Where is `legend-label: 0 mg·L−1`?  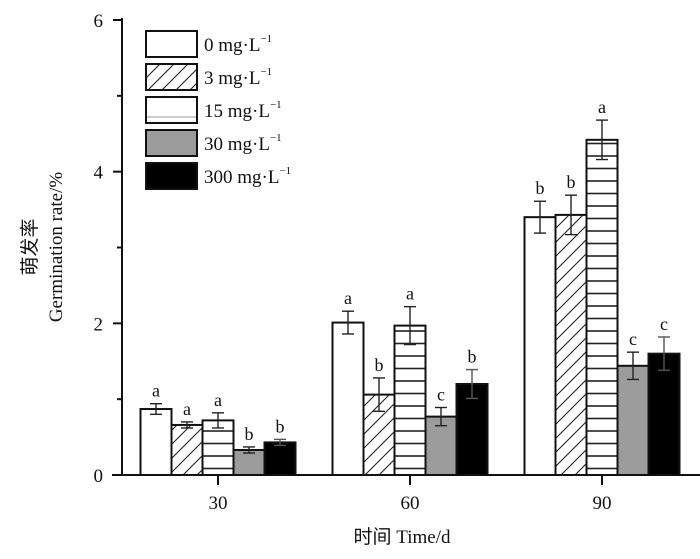
legend-label: 0 mg·L−1 is located at coordinates (238, 44).